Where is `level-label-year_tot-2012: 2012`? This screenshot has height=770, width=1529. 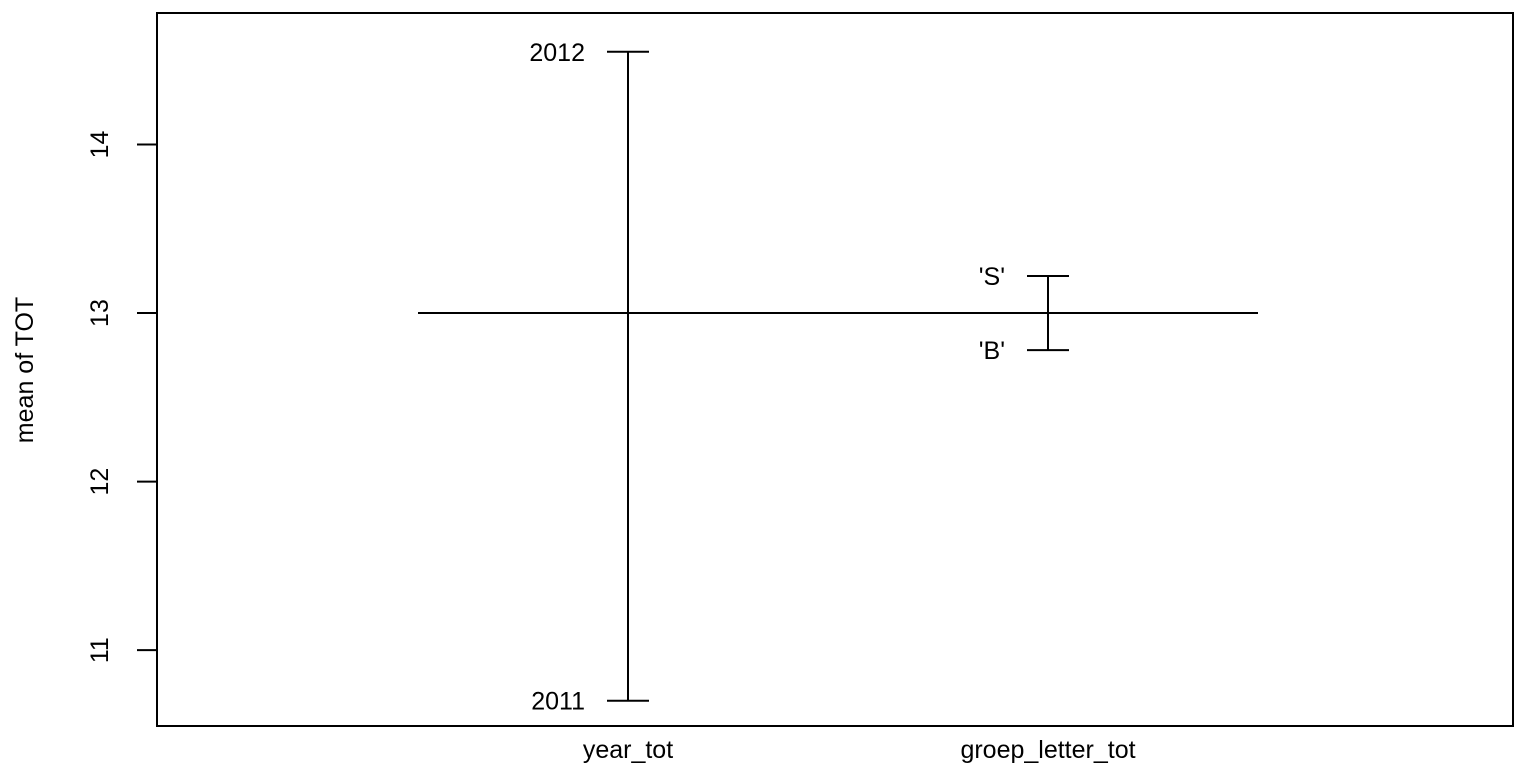
level-label-year_tot-2012: 2012 is located at coordinates (557, 53).